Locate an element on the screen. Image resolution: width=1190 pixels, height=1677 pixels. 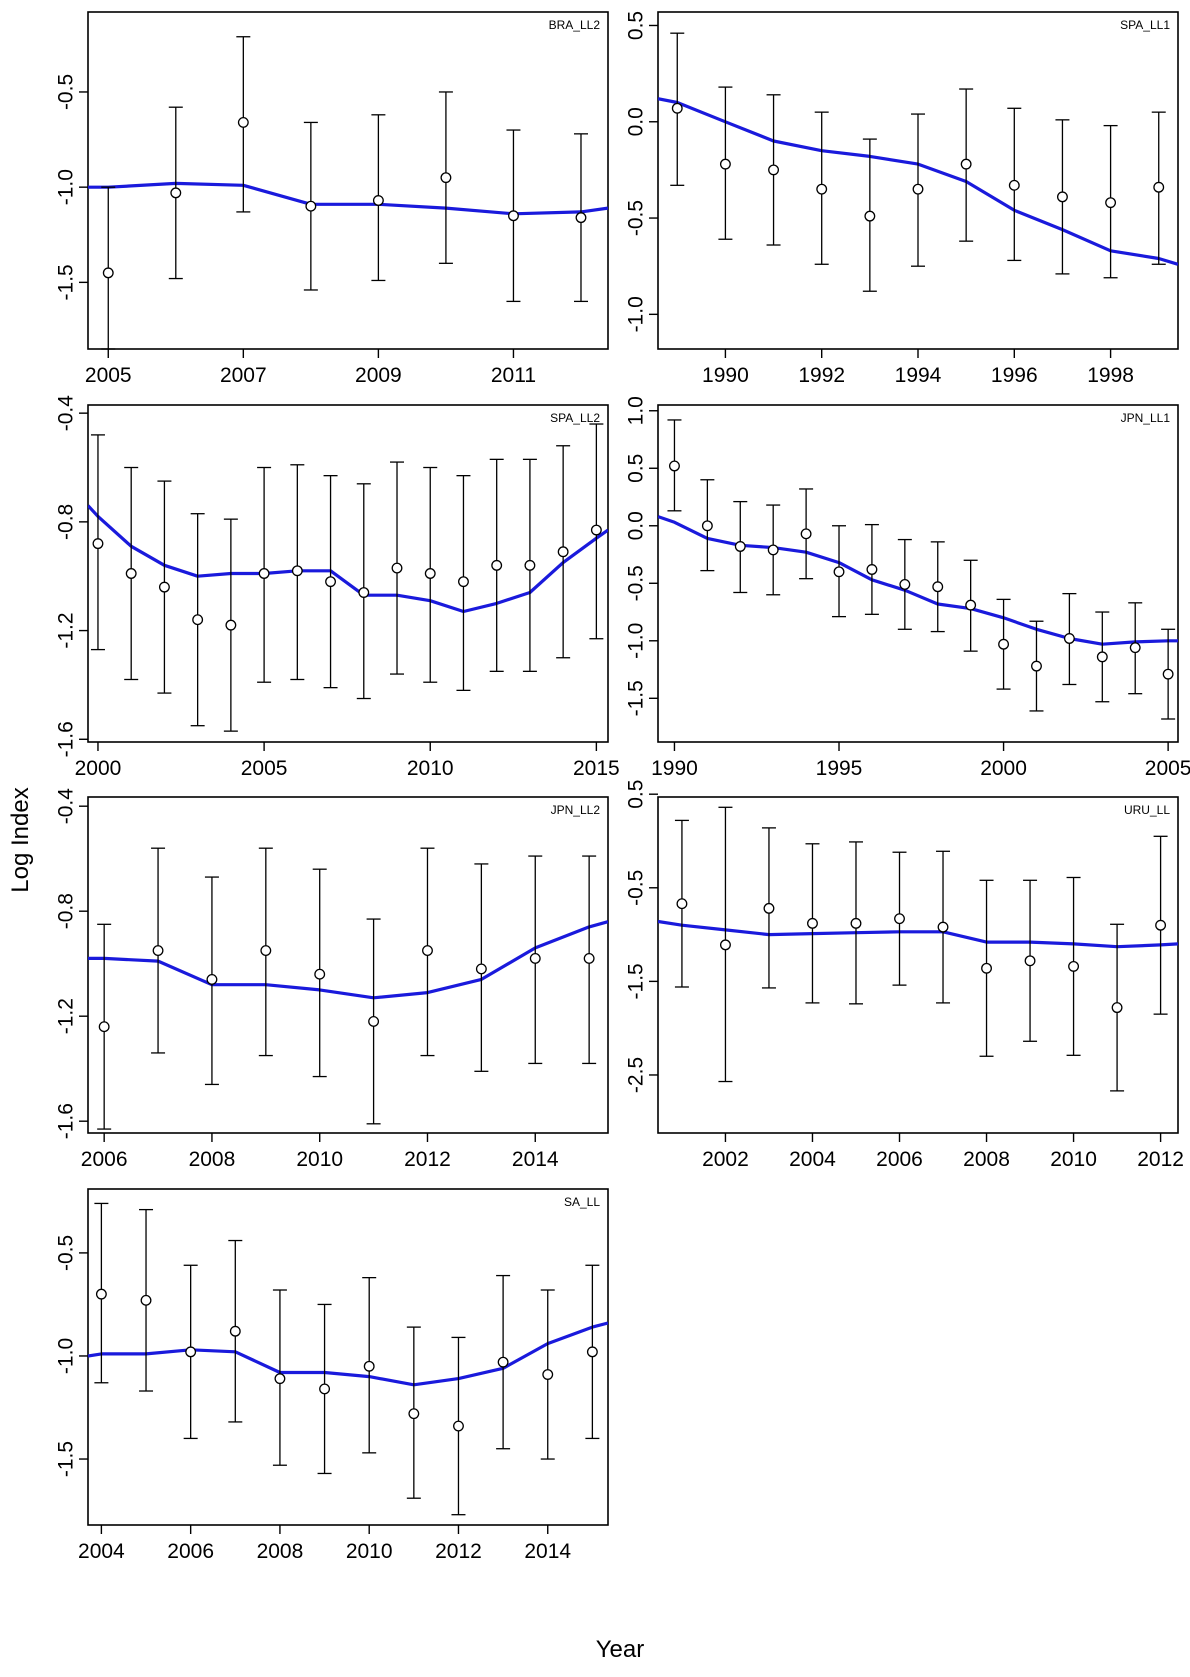
y-tick-label: 1.0 is located at coordinates (636, 410).